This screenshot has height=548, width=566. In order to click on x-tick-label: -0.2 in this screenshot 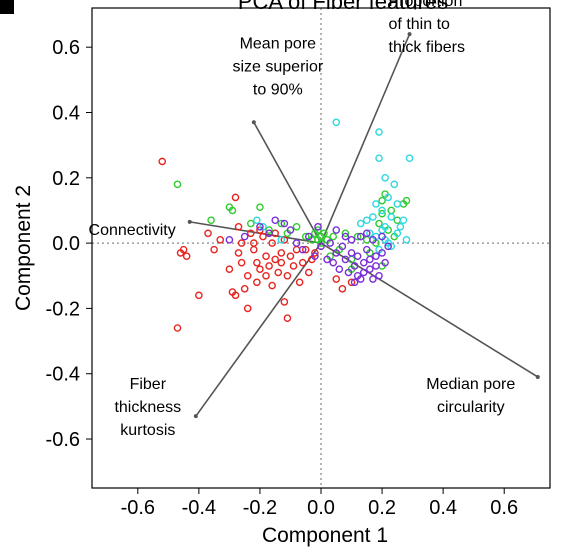, I will do `click(260, 508)`.